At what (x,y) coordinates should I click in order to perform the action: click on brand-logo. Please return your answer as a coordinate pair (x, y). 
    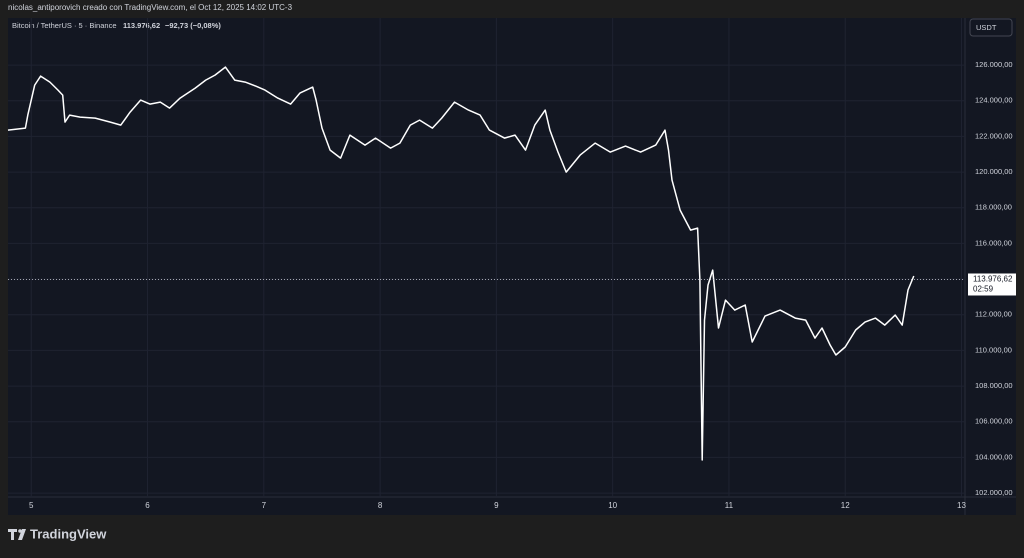
    Looking at the image, I should click on (17, 534).